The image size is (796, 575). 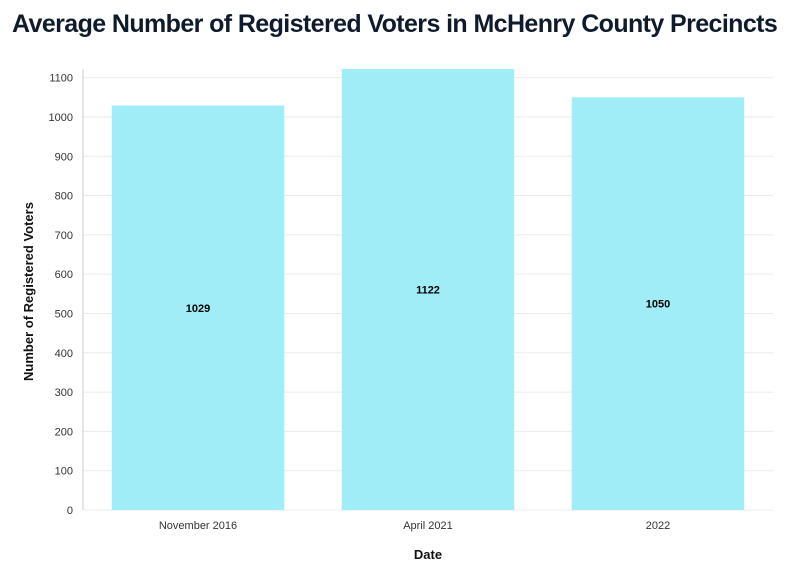 I want to click on bar-value-label: 1029, so click(x=198, y=309).